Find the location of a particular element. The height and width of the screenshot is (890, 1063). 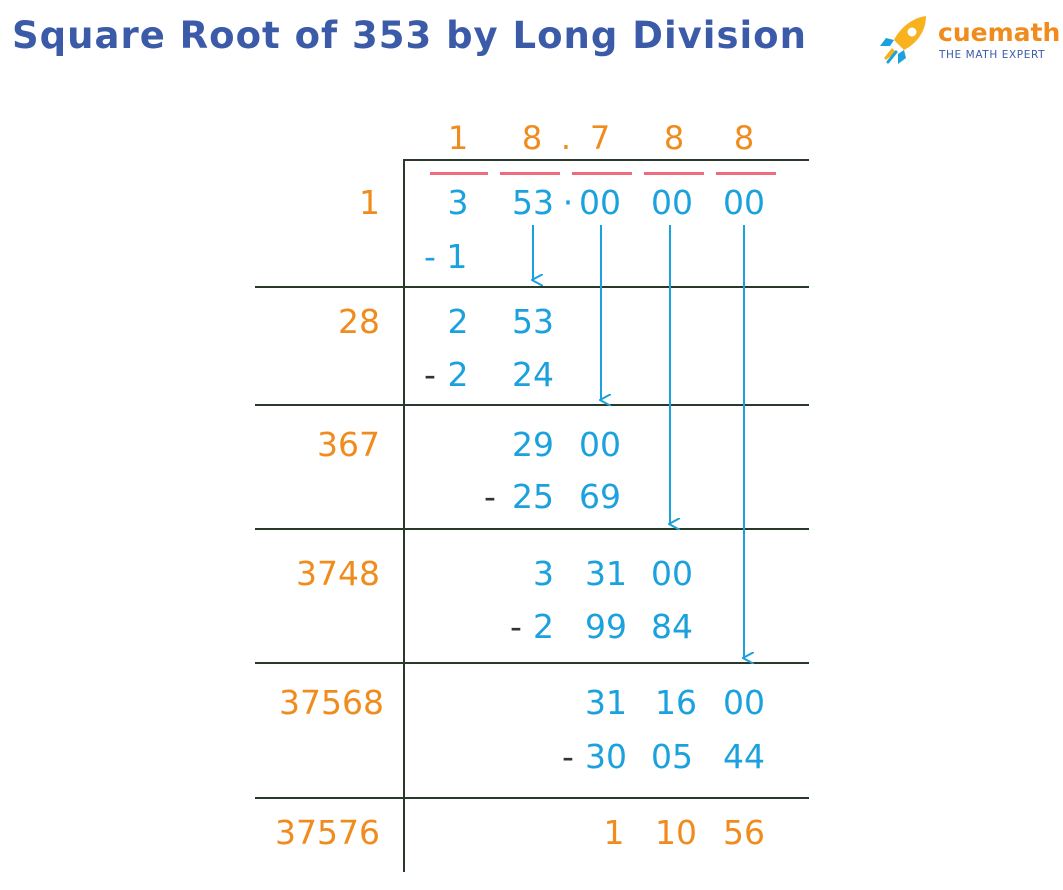

remainder: 53 is located at coordinates (533, 321).